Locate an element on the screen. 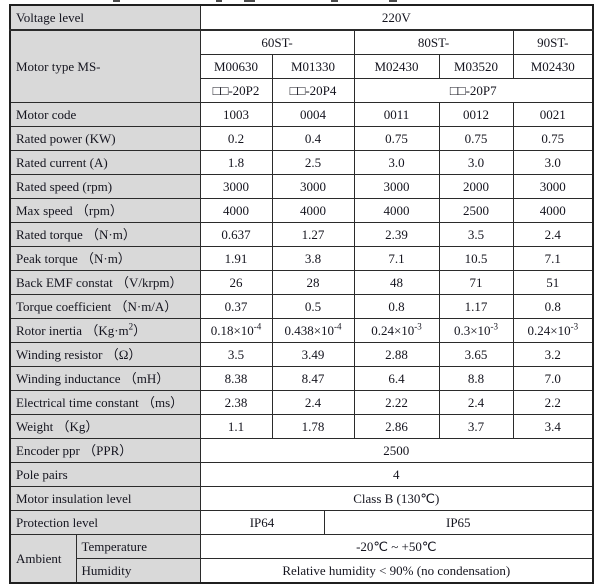 This screenshot has height=584, width=600. spec-row: Winding resistor （Ω） 3.5 3.49 2.88 3.65 3.2 is located at coordinates (301, 354).